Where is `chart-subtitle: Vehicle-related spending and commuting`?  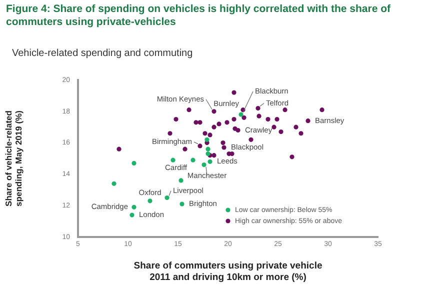 chart-subtitle: Vehicle-related spending and commuting is located at coordinates (102, 53).